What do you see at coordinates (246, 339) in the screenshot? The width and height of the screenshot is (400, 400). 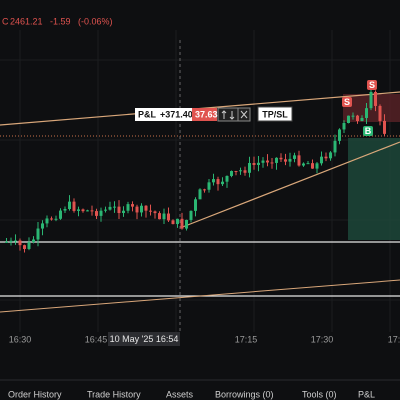 I see `time-label: 17:15` at bounding box center [246, 339].